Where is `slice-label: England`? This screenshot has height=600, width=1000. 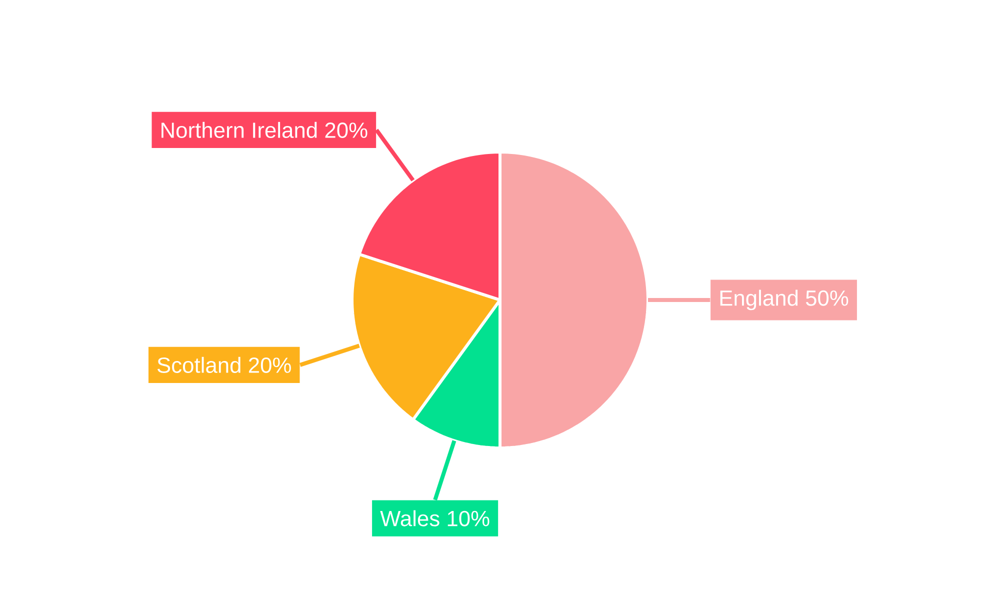 slice-label: England is located at coordinates (759, 300).